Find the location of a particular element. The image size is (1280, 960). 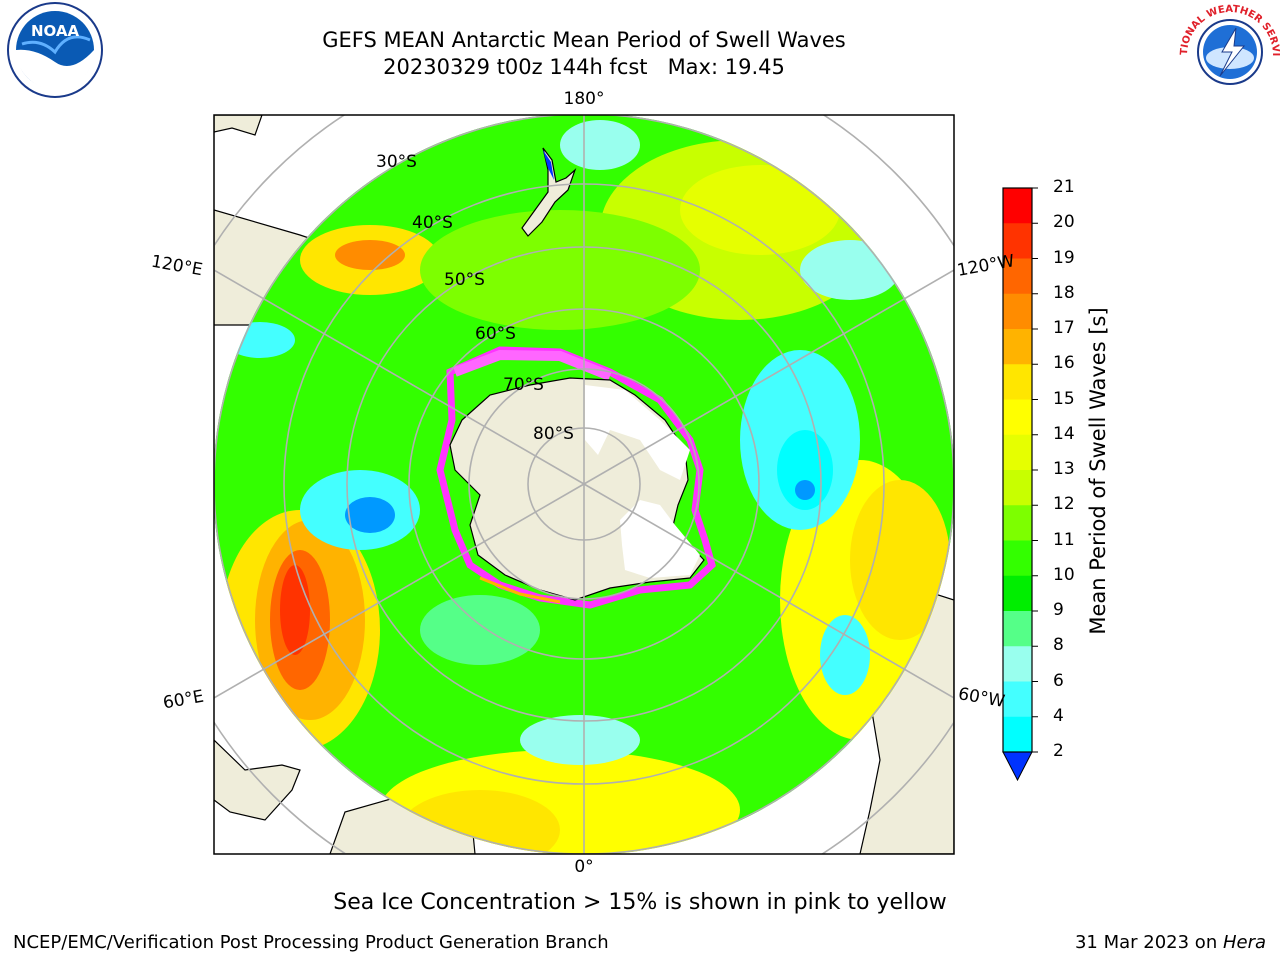

colorbar-tick-label: 19 is located at coordinates (1064, 257).